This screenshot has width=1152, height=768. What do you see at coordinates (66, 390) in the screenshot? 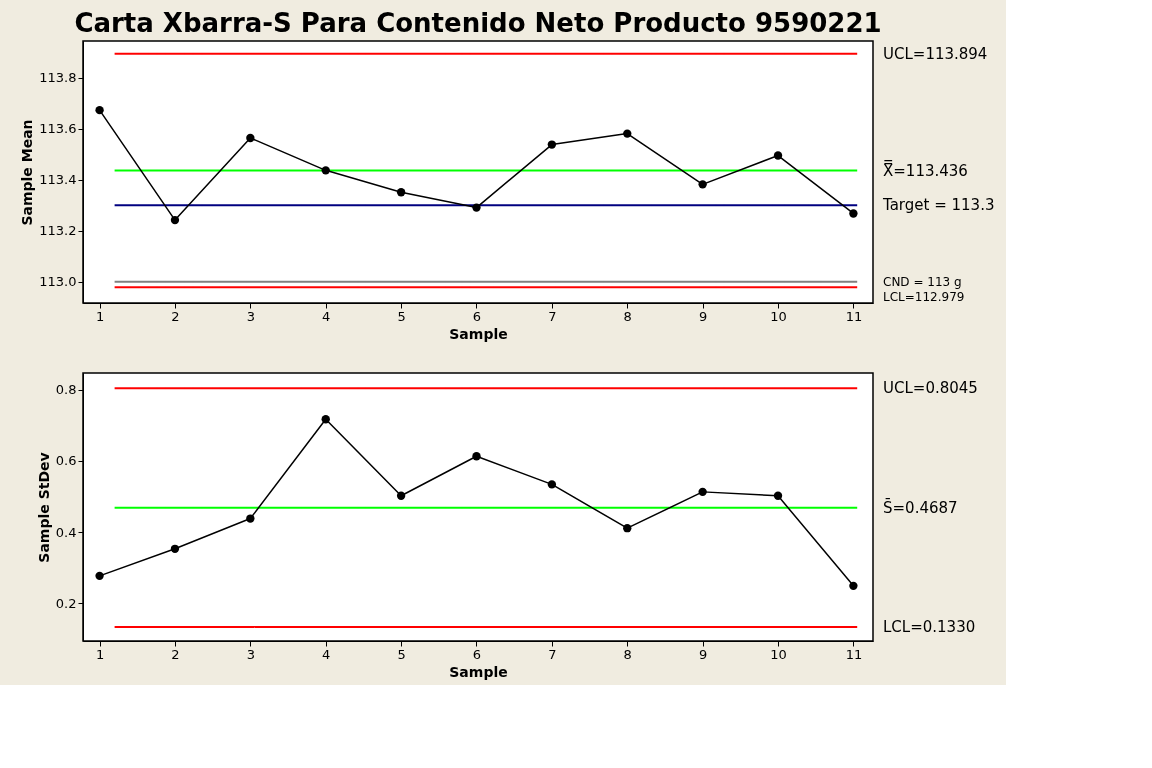
I see `y-tick-label: 0.8` at bounding box center [66, 390].